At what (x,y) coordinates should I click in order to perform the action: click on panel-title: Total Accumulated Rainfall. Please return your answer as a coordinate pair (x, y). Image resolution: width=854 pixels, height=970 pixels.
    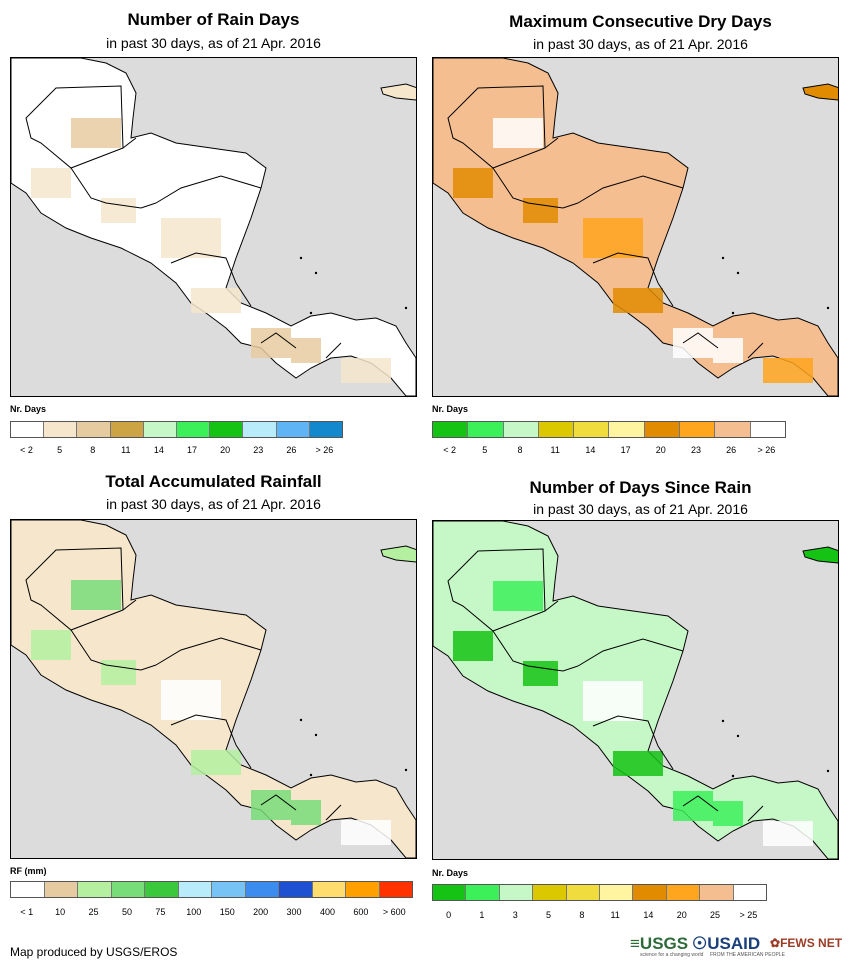
    Looking at the image, I should click on (213, 481).